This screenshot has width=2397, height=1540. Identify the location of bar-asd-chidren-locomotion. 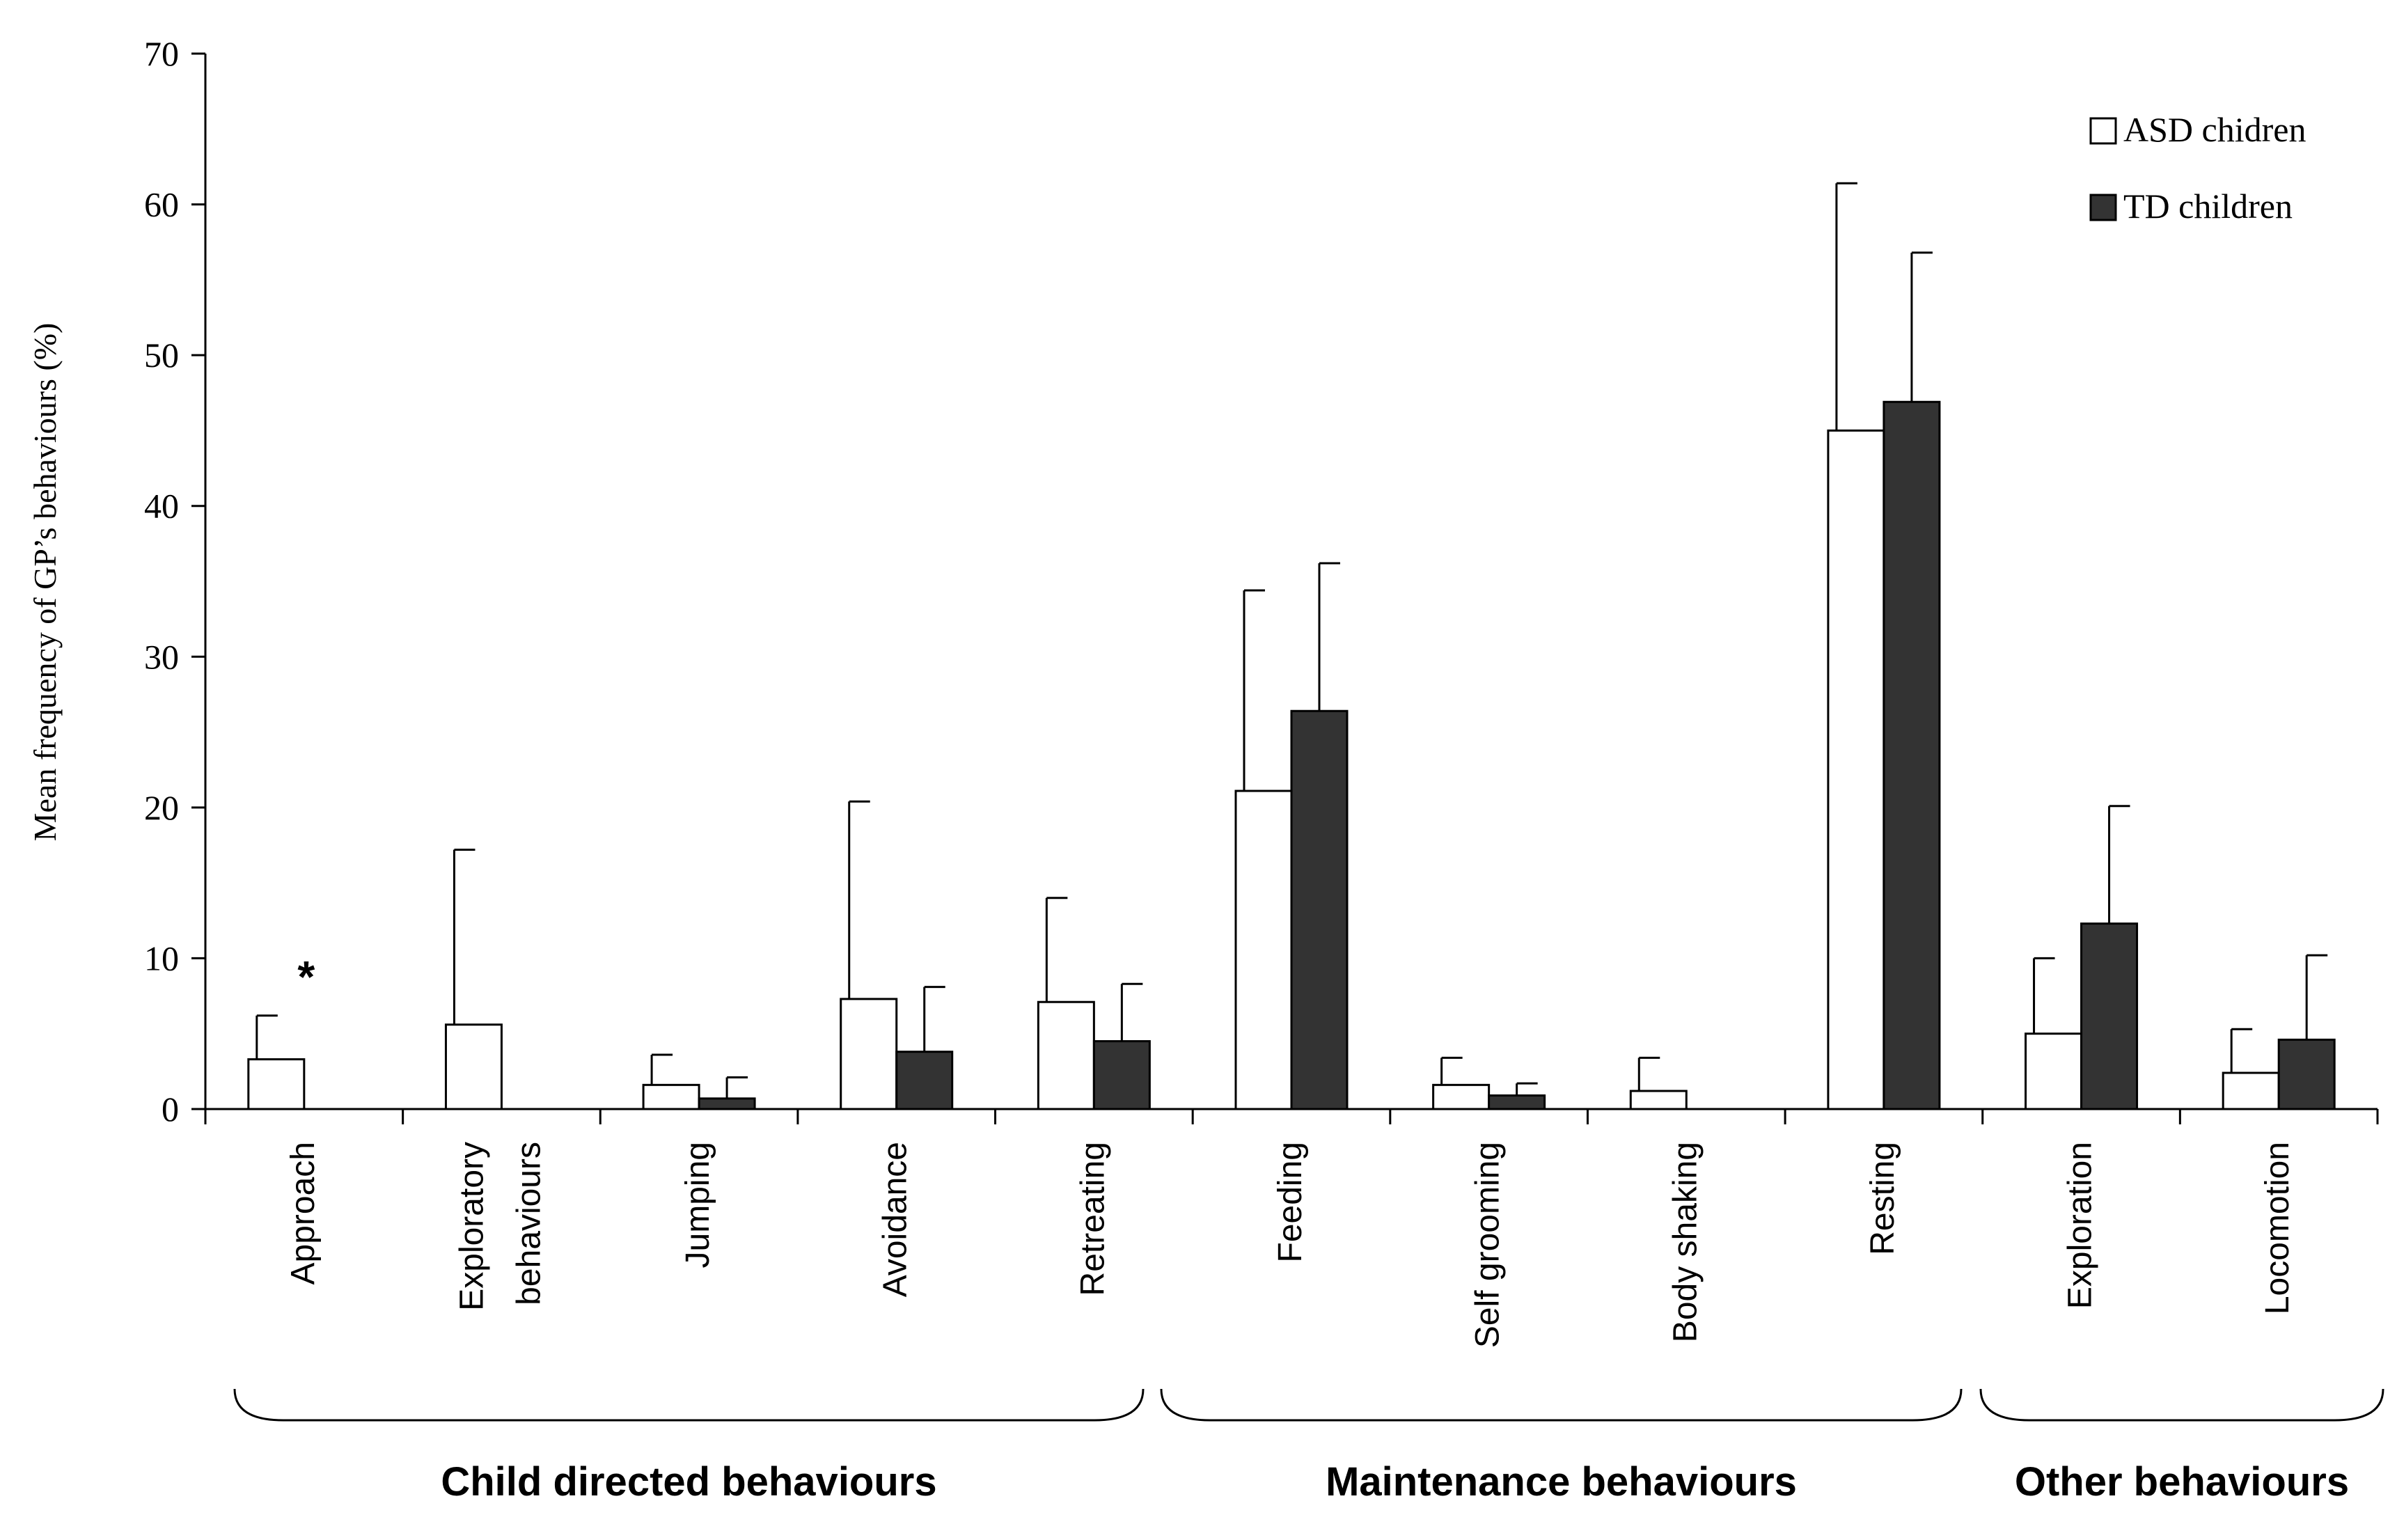
(2251, 1090).